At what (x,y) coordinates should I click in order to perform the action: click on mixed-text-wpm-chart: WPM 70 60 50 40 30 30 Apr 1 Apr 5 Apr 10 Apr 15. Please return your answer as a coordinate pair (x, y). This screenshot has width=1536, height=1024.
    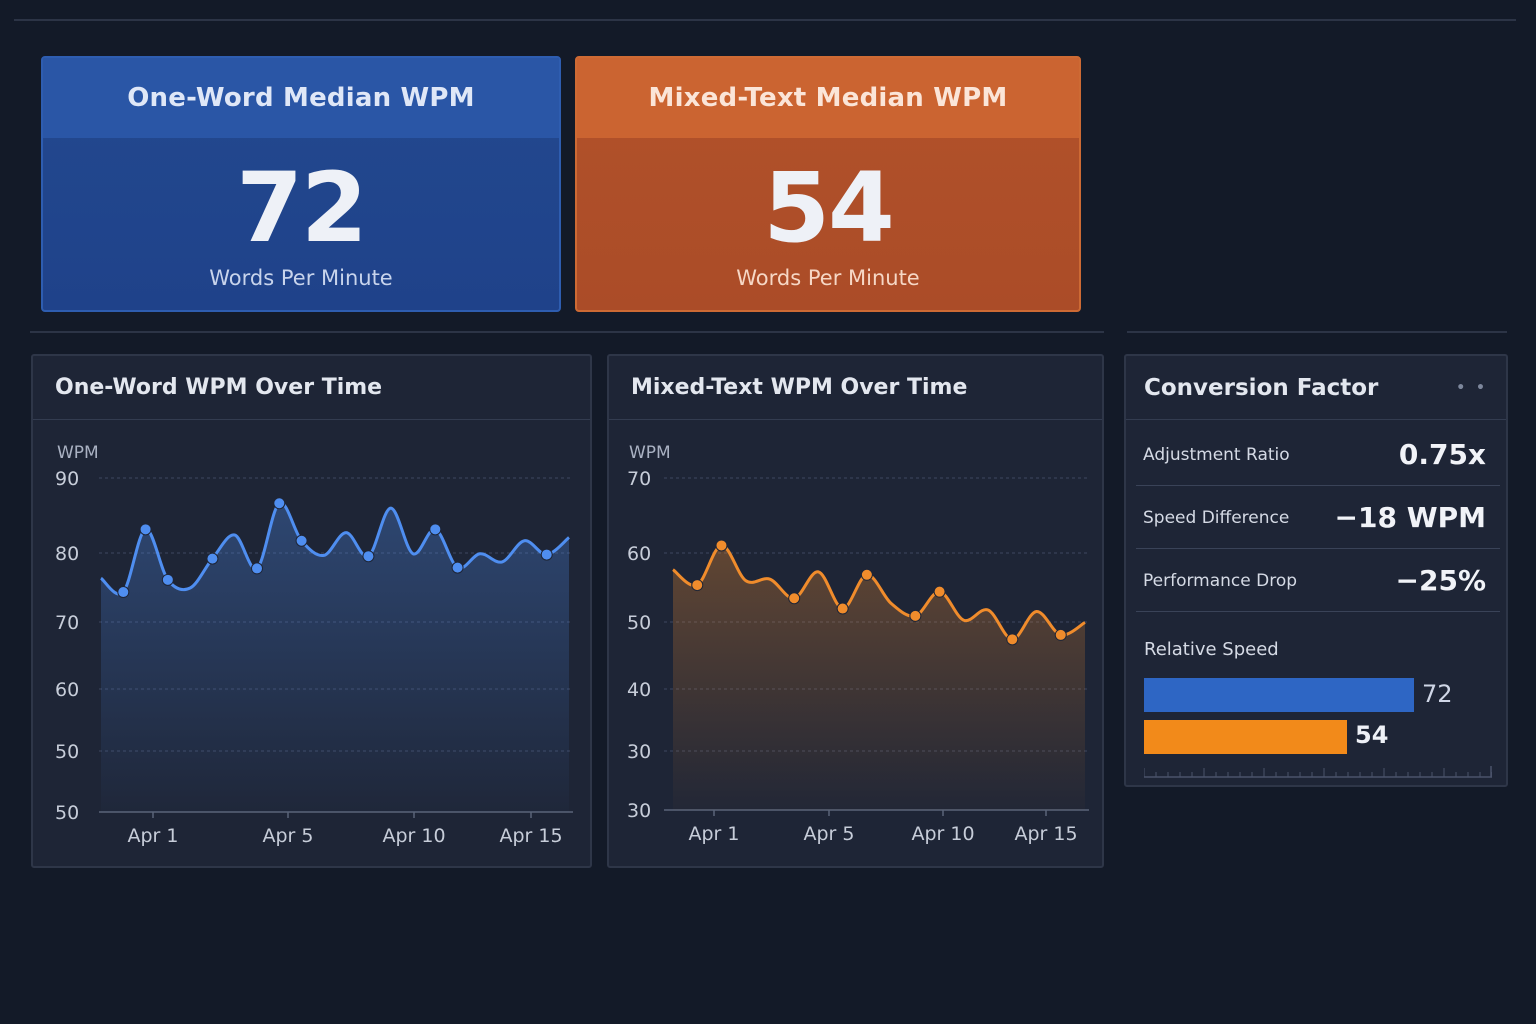
    Looking at the image, I should click on (858, 644).